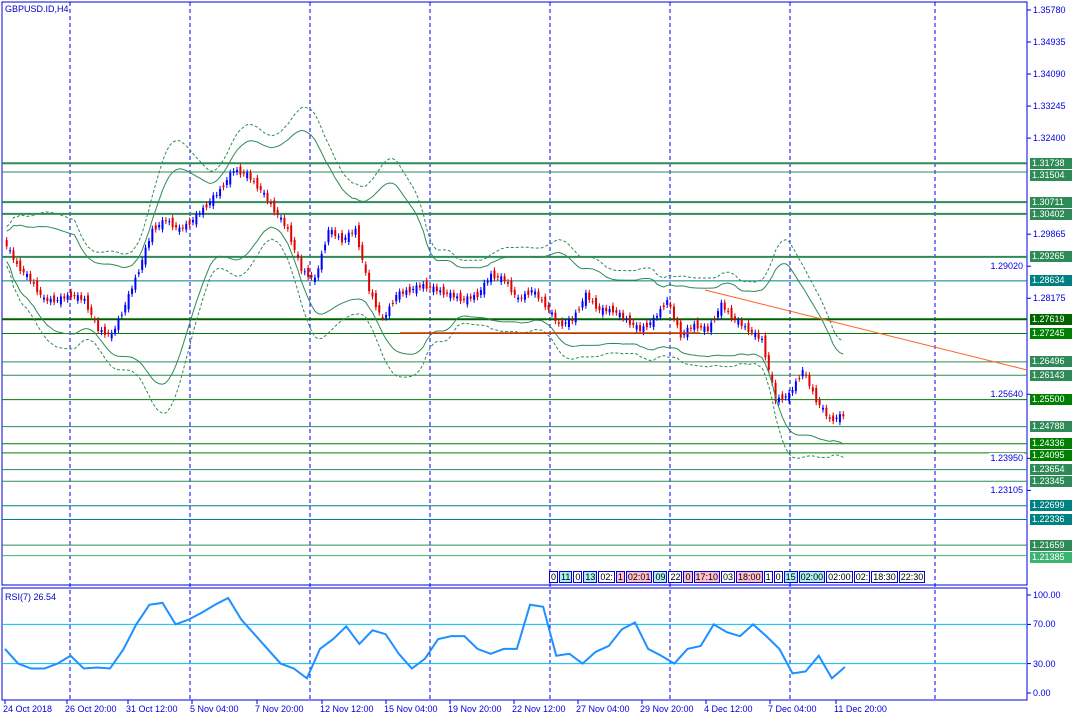 This screenshot has height=720, width=1080. What do you see at coordinates (590, 577) in the screenshot?
I see `time-marker: 13` at bounding box center [590, 577].